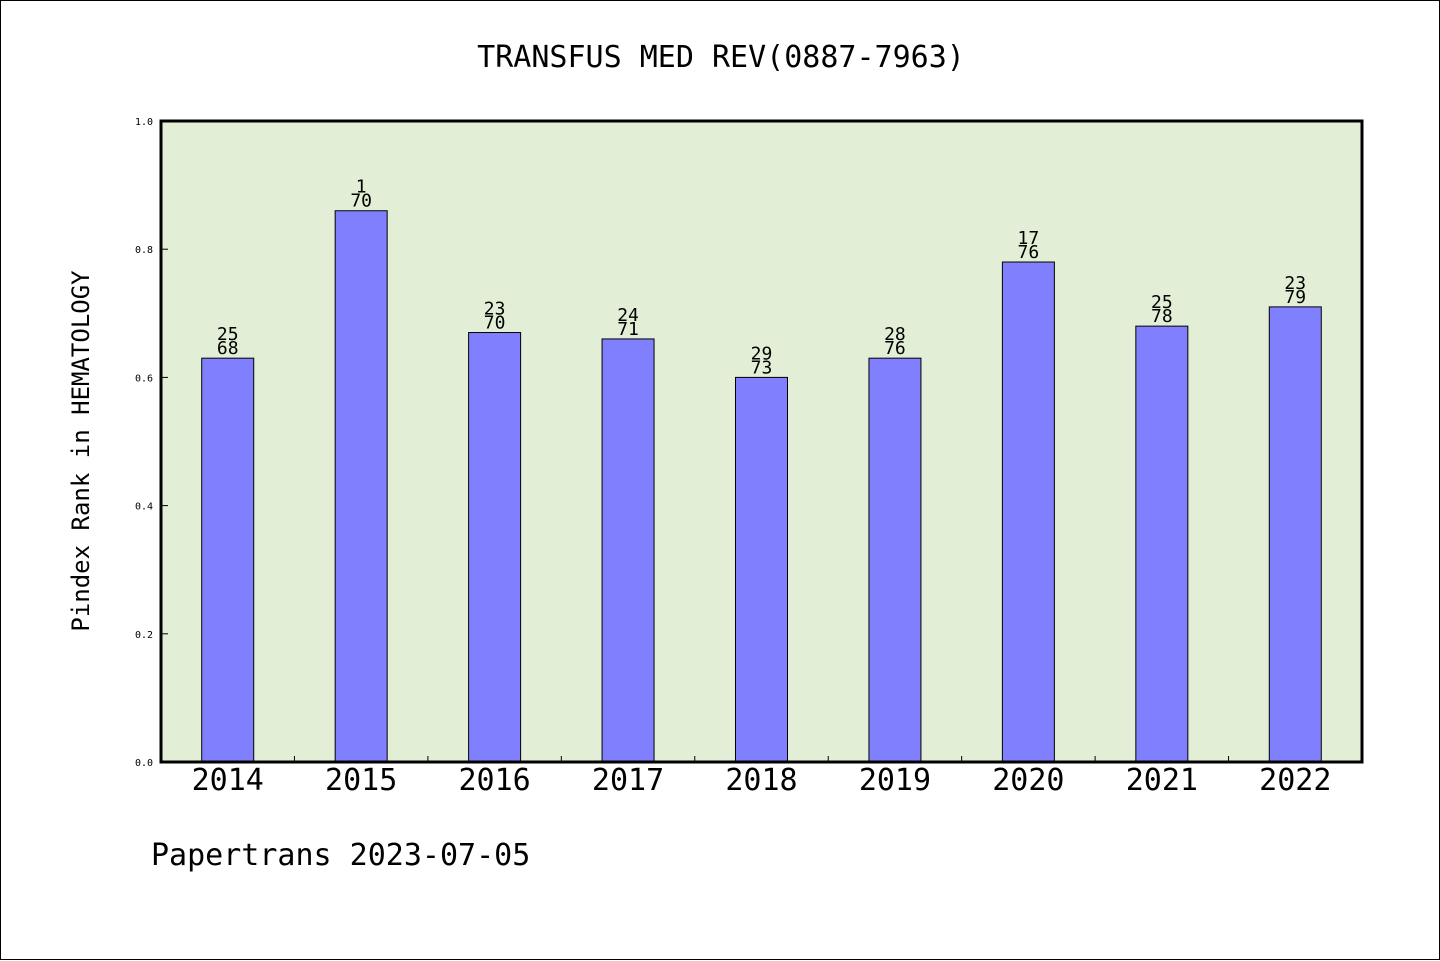 This screenshot has width=1440, height=961. I want to click on y-tick-label: 0.4, so click(144, 507).